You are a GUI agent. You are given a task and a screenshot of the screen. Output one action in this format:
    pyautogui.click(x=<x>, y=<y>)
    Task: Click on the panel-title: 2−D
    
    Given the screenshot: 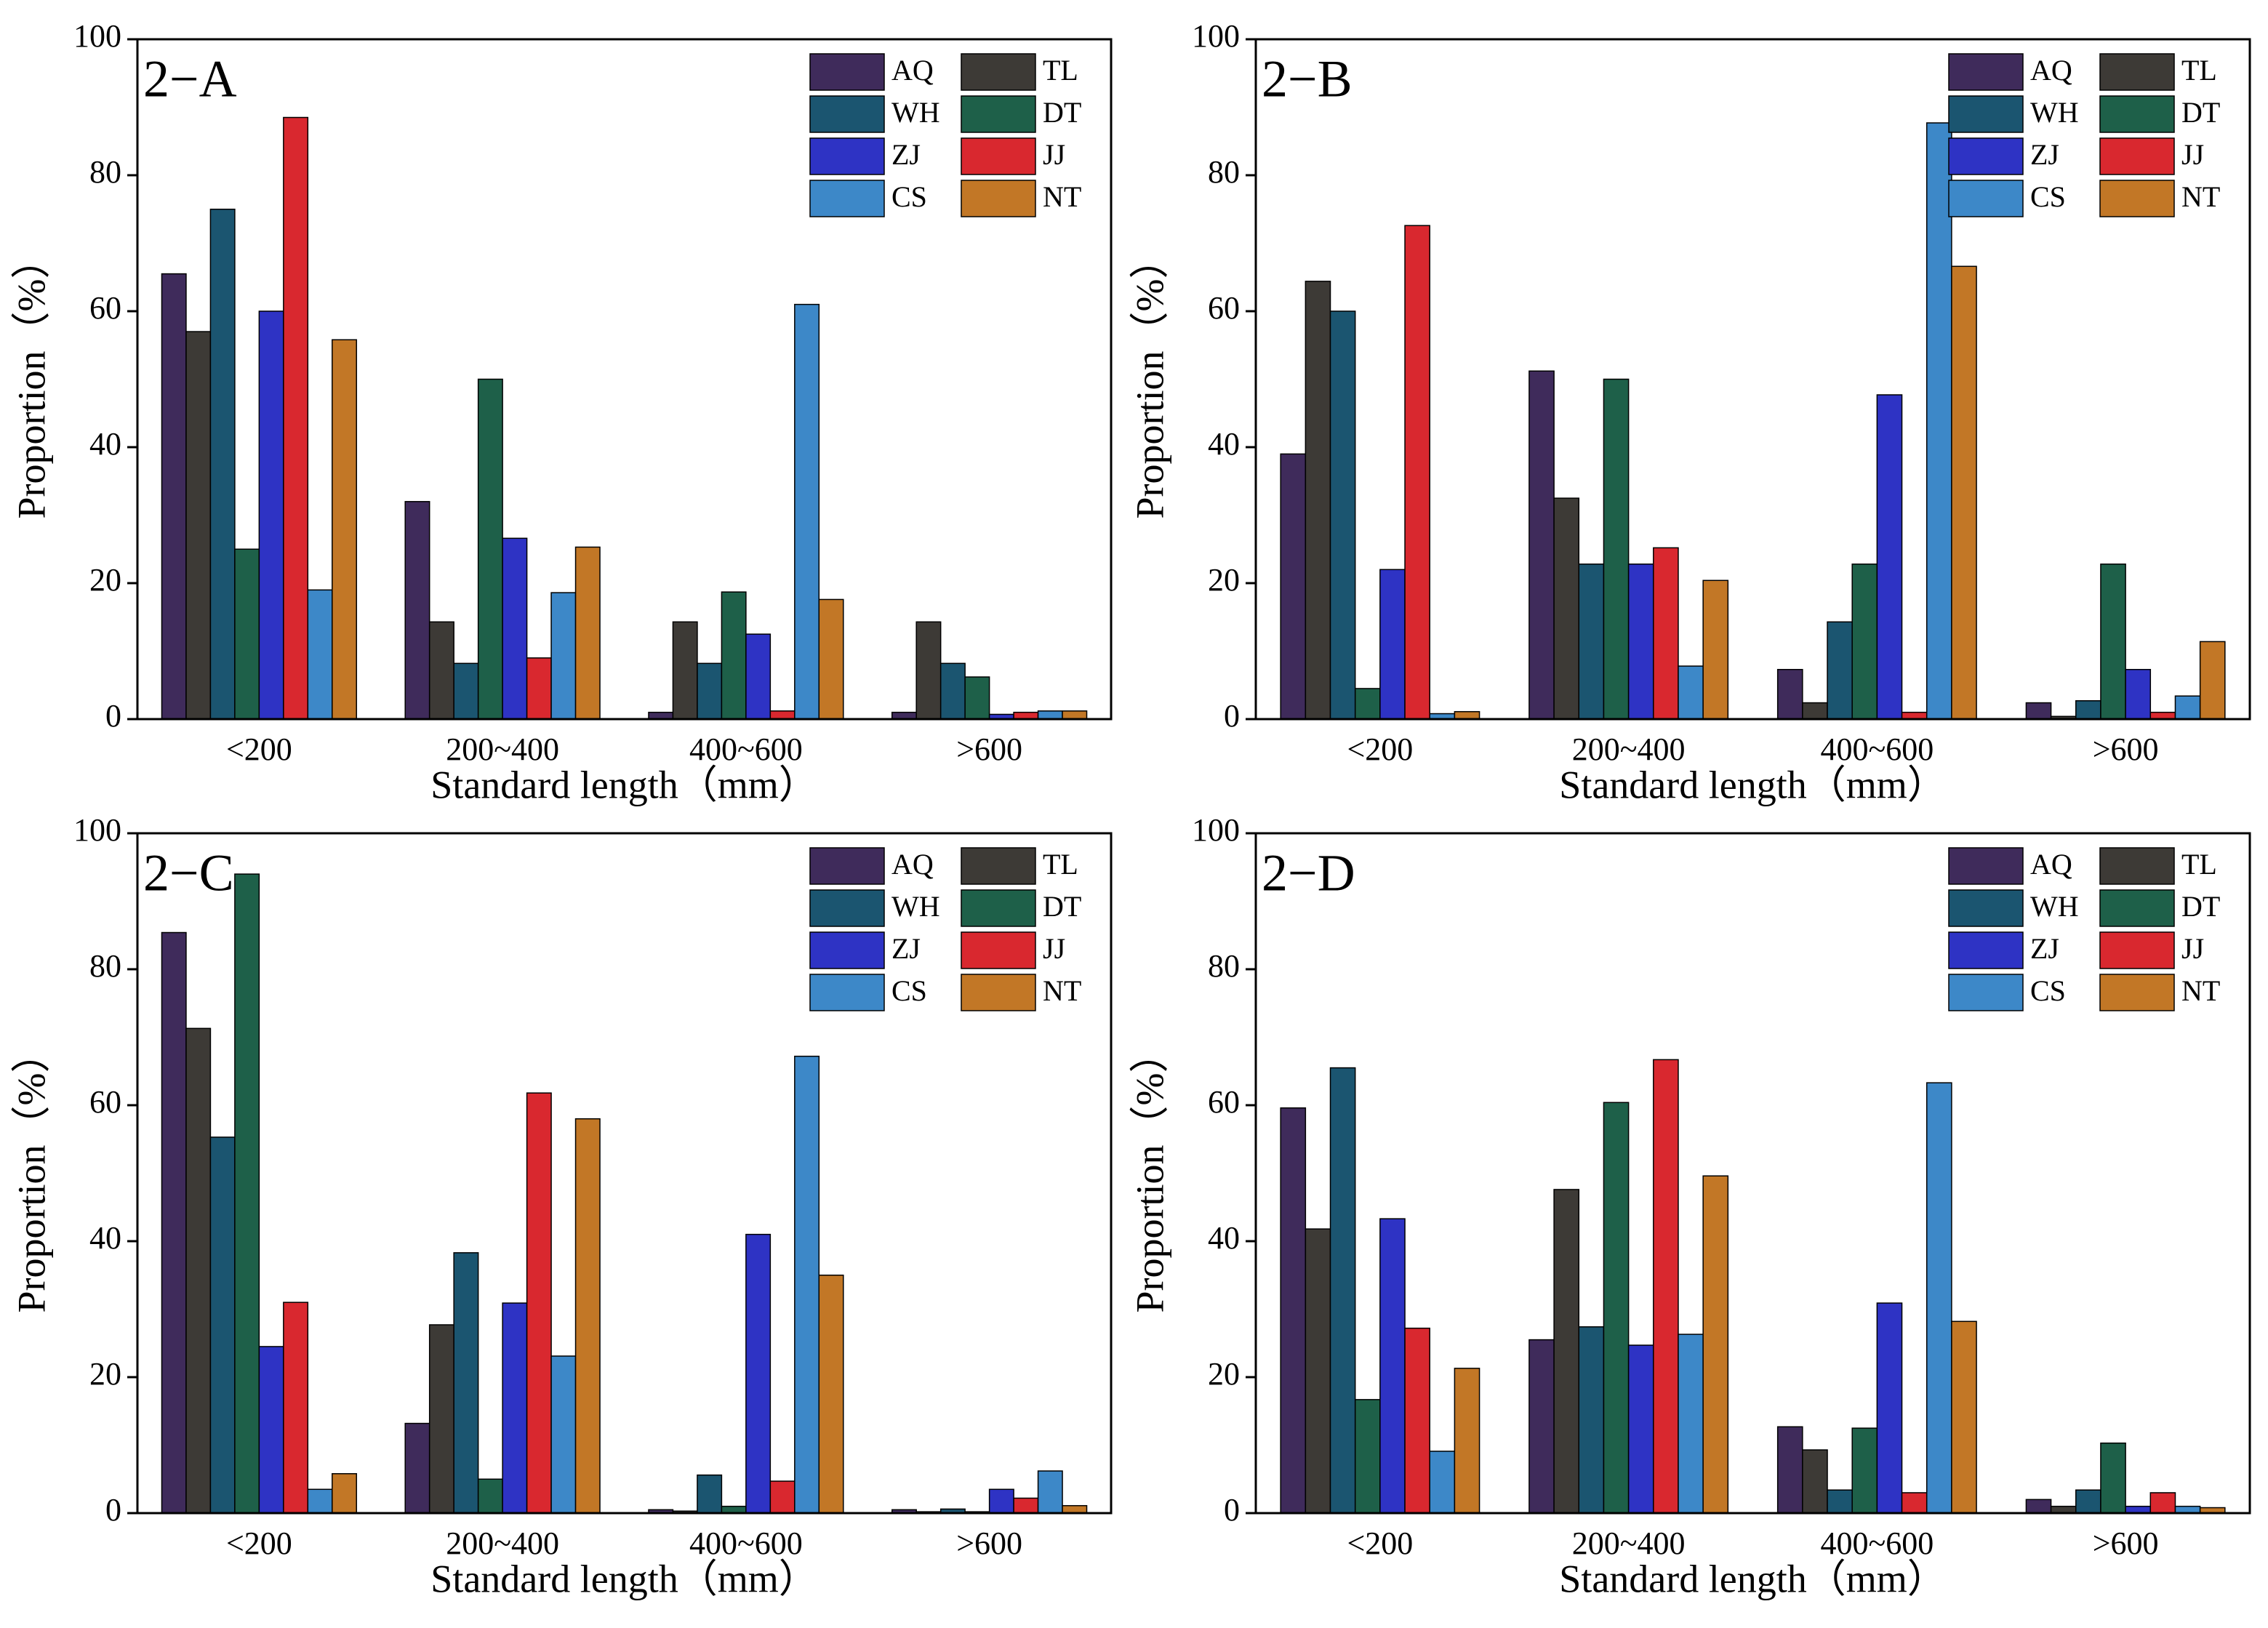 What is the action you would take?
    pyautogui.click(x=1308, y=873)
    